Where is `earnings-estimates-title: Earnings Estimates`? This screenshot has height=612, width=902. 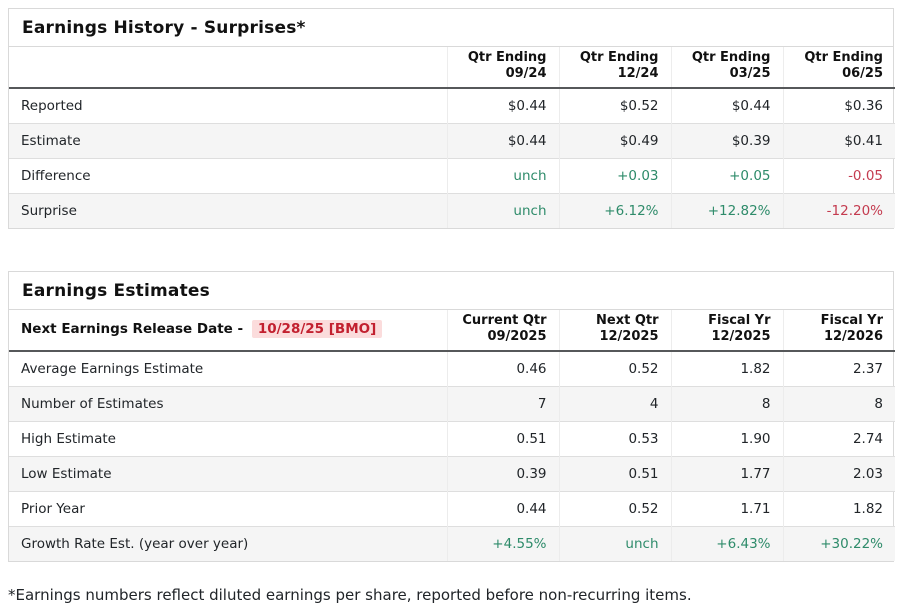
earnings-estimates-title: Earnings Estimates is located at coordinates (451, 291).